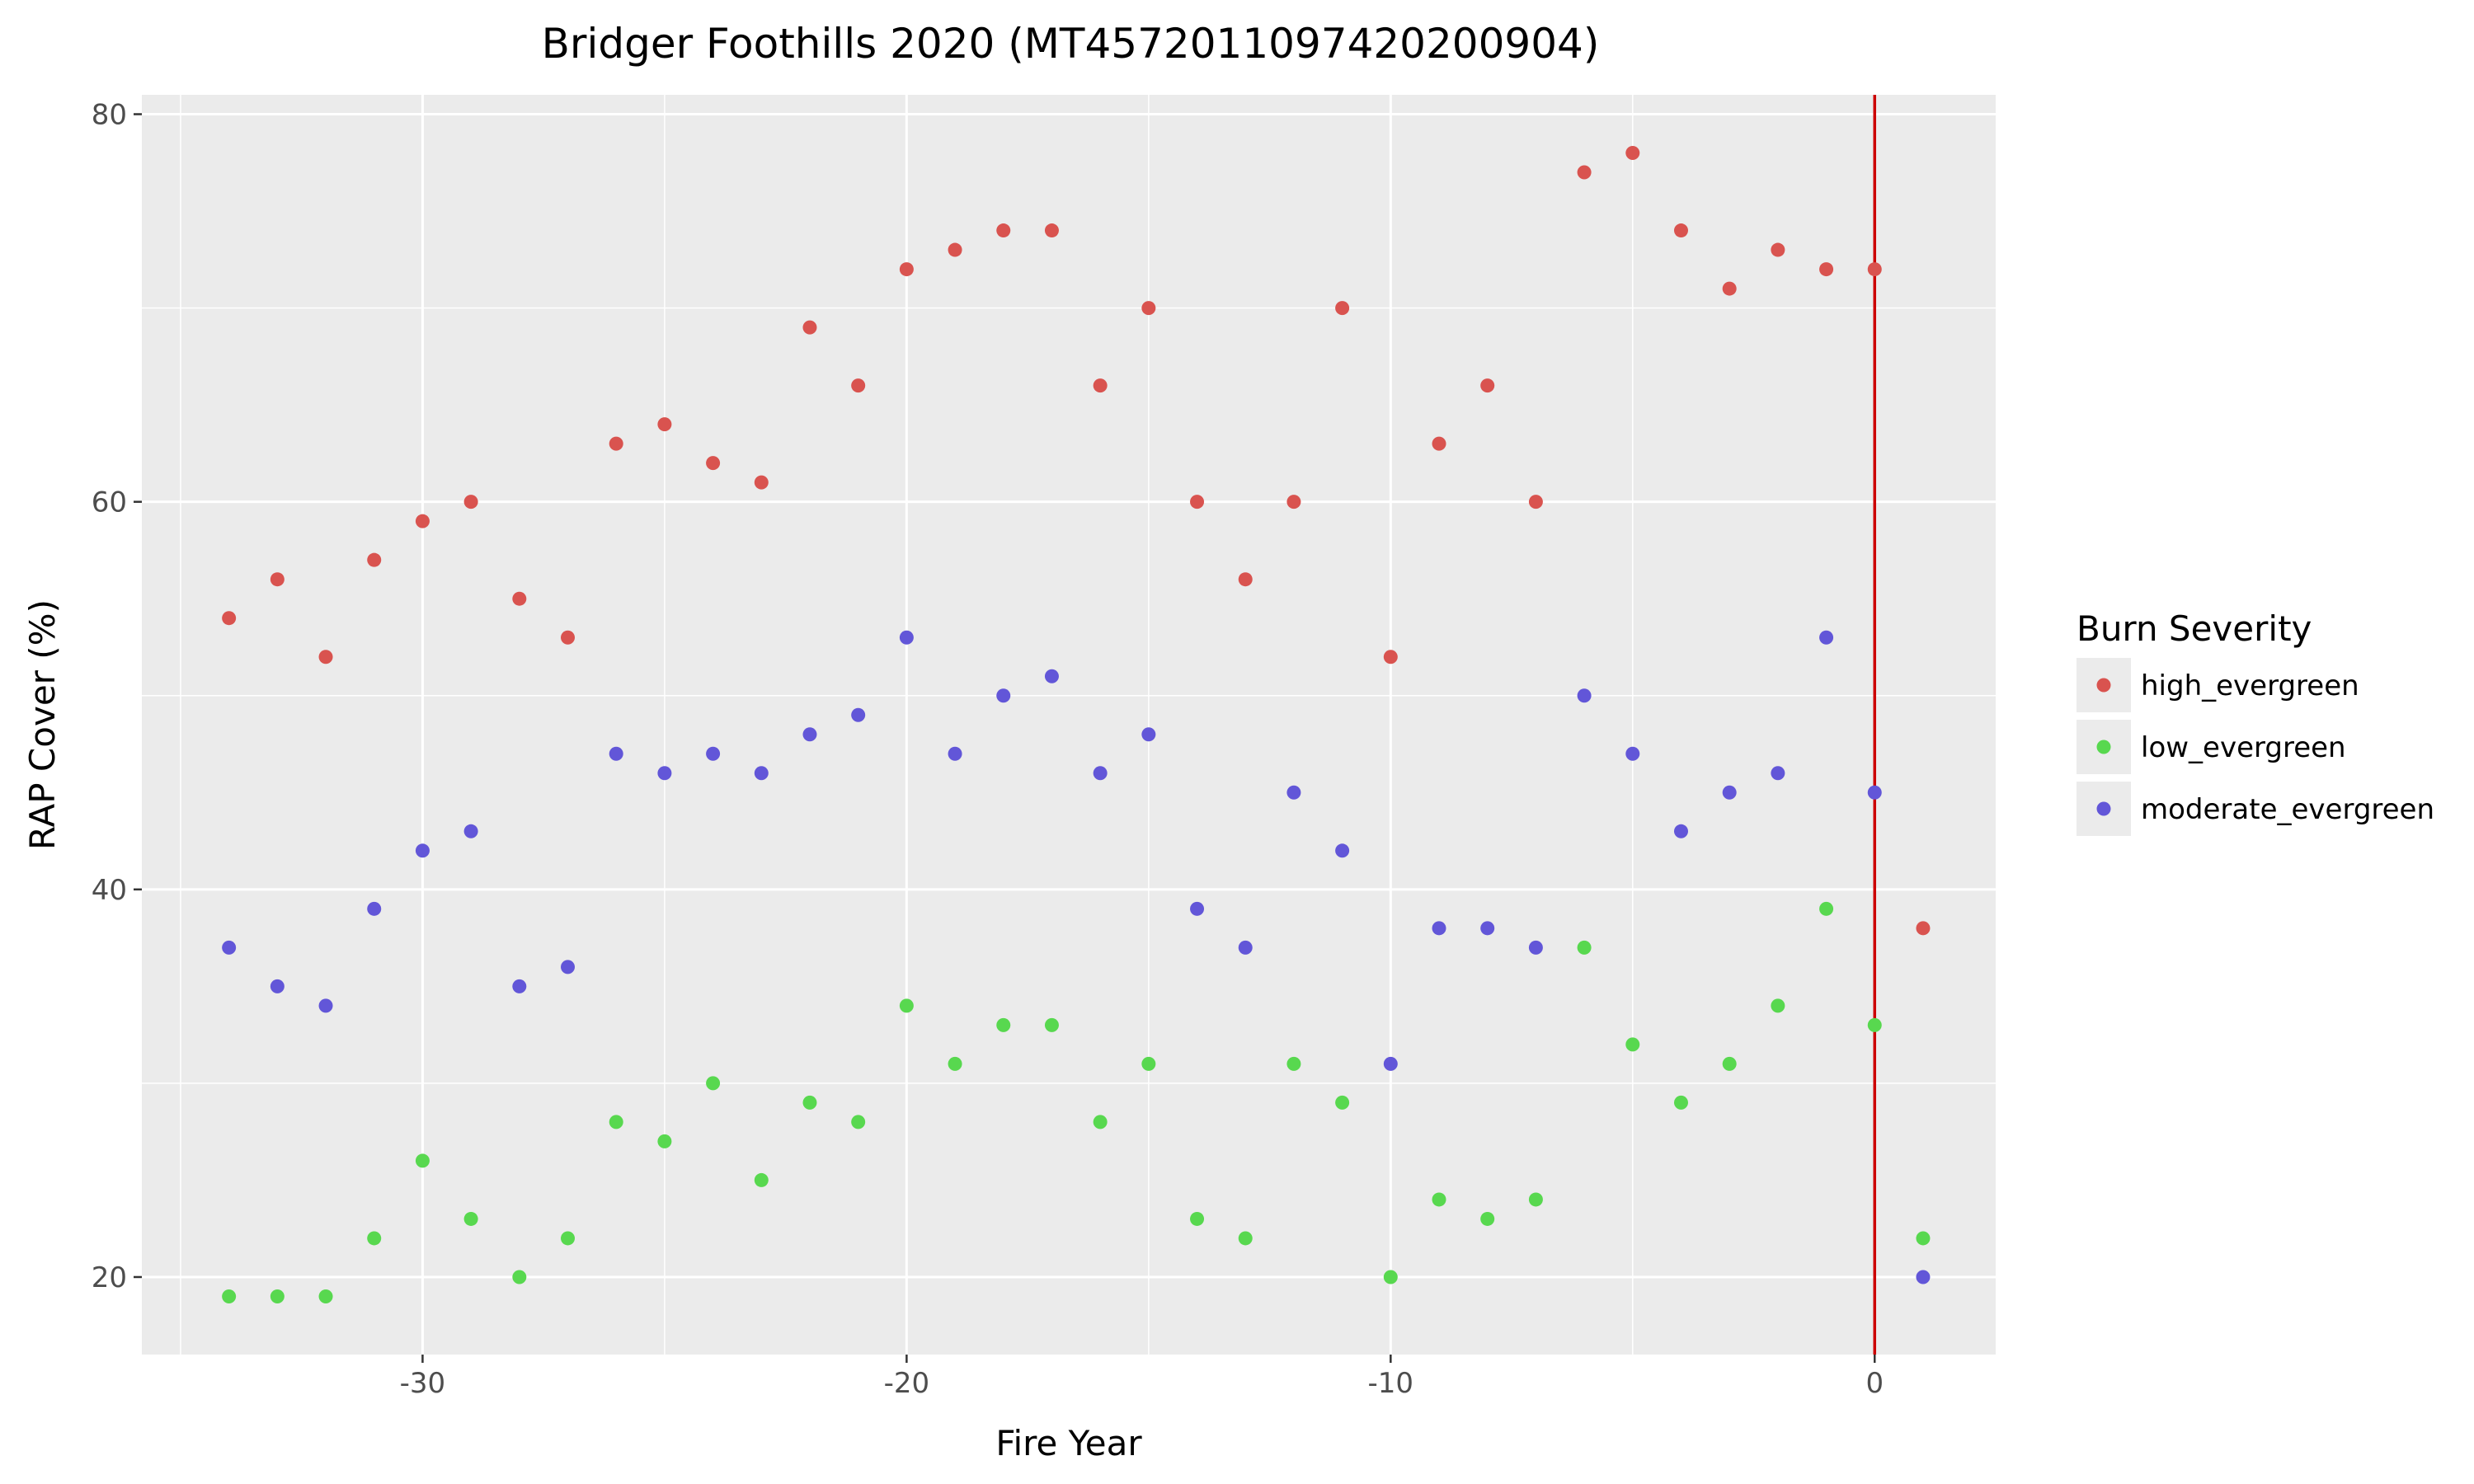  I want to click on y-axis-ticks: 20 40 60 80, so click(117, 696).